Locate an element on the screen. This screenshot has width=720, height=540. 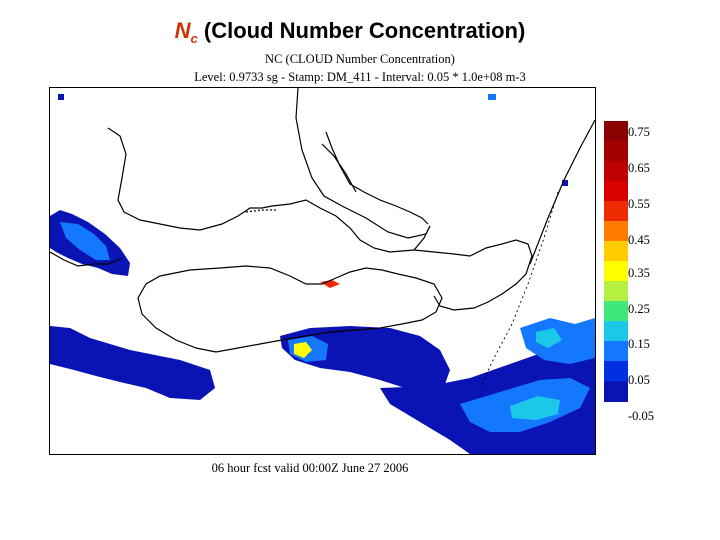
colorbar-label: 0.25 is located at coordinates (639, 309).